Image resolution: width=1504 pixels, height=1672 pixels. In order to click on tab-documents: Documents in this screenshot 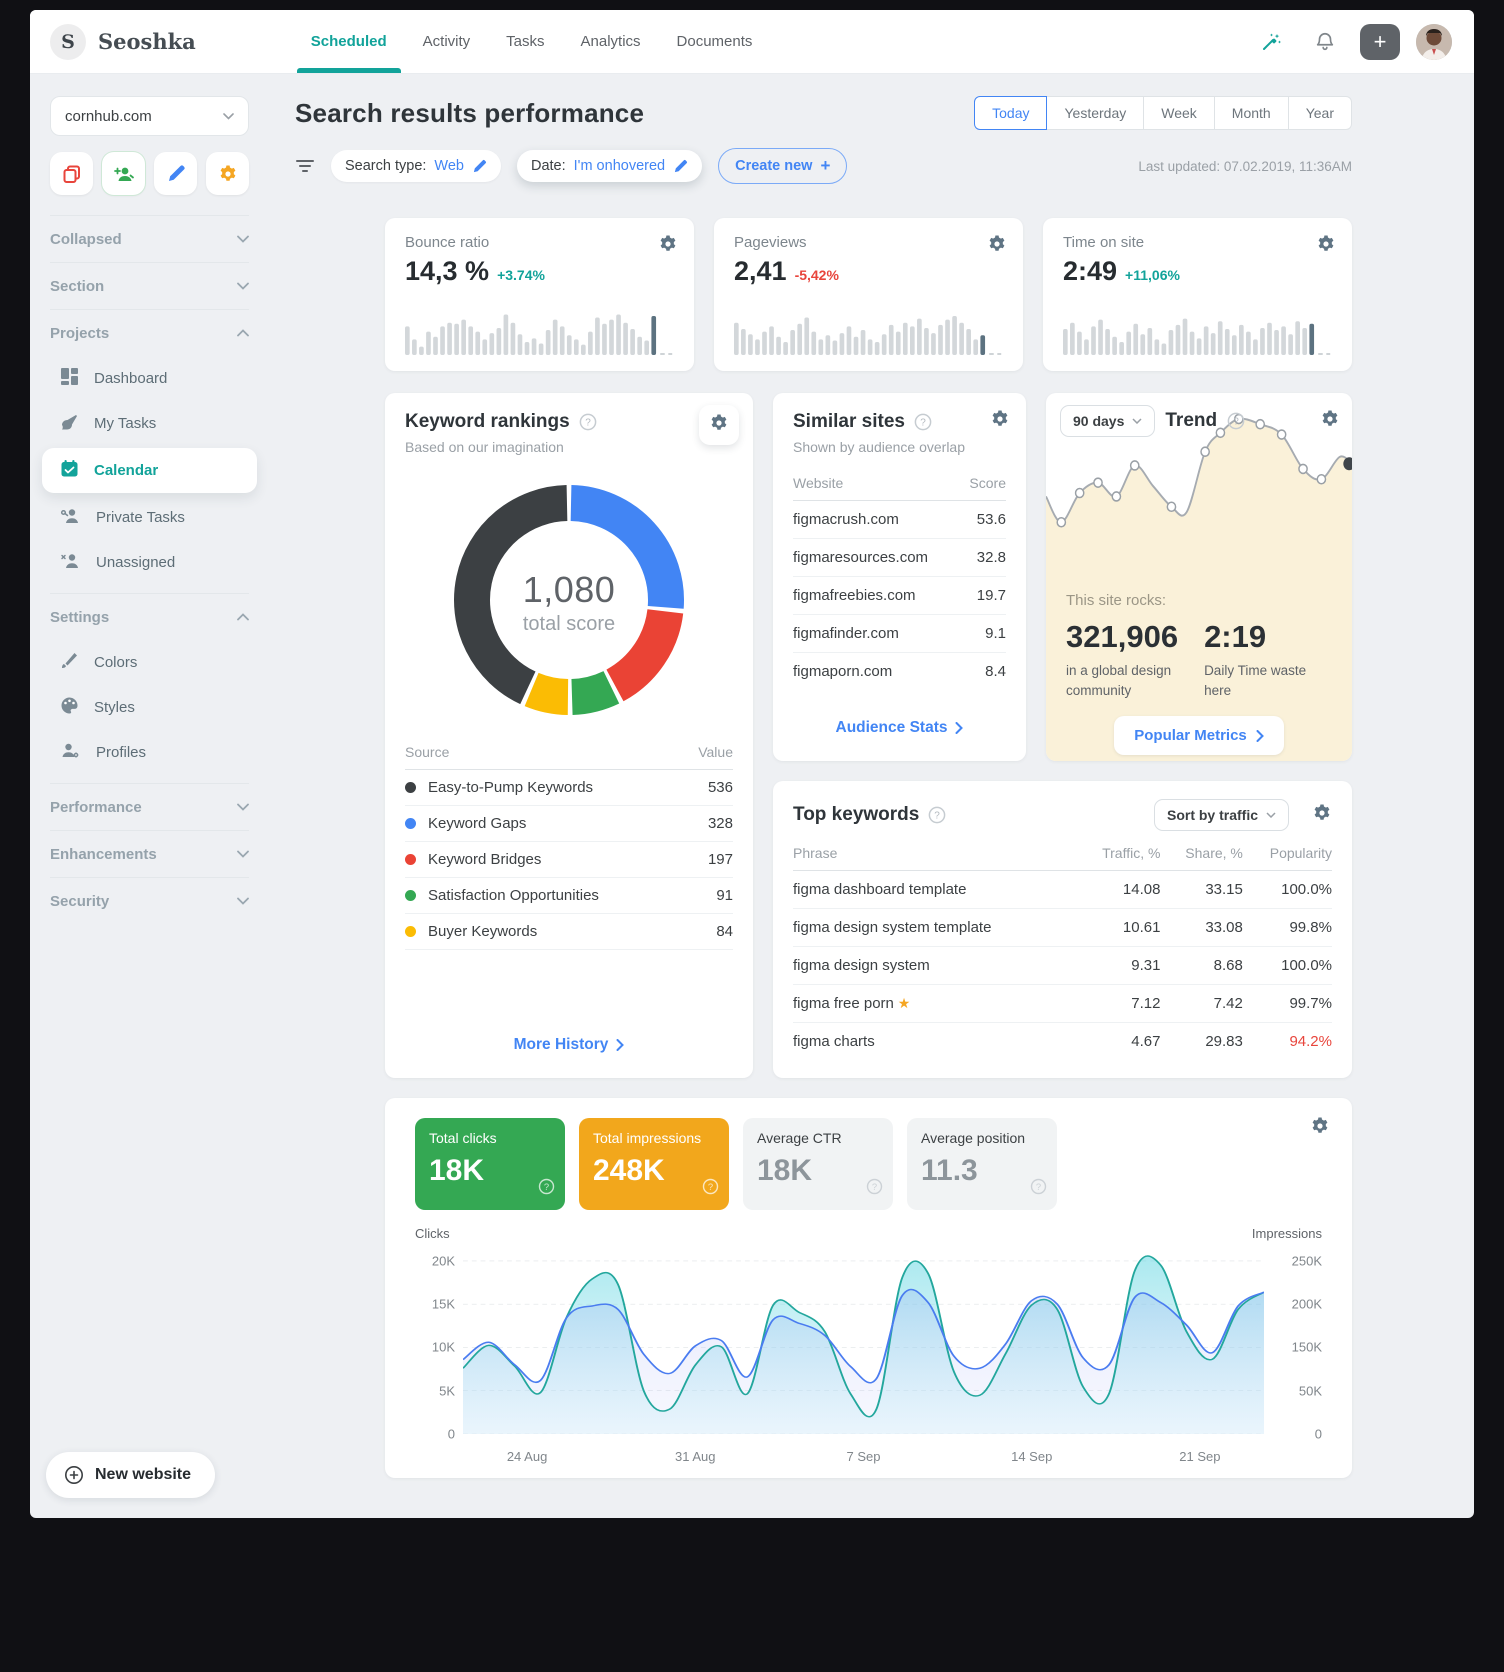, I will do `click(714, 41)`.